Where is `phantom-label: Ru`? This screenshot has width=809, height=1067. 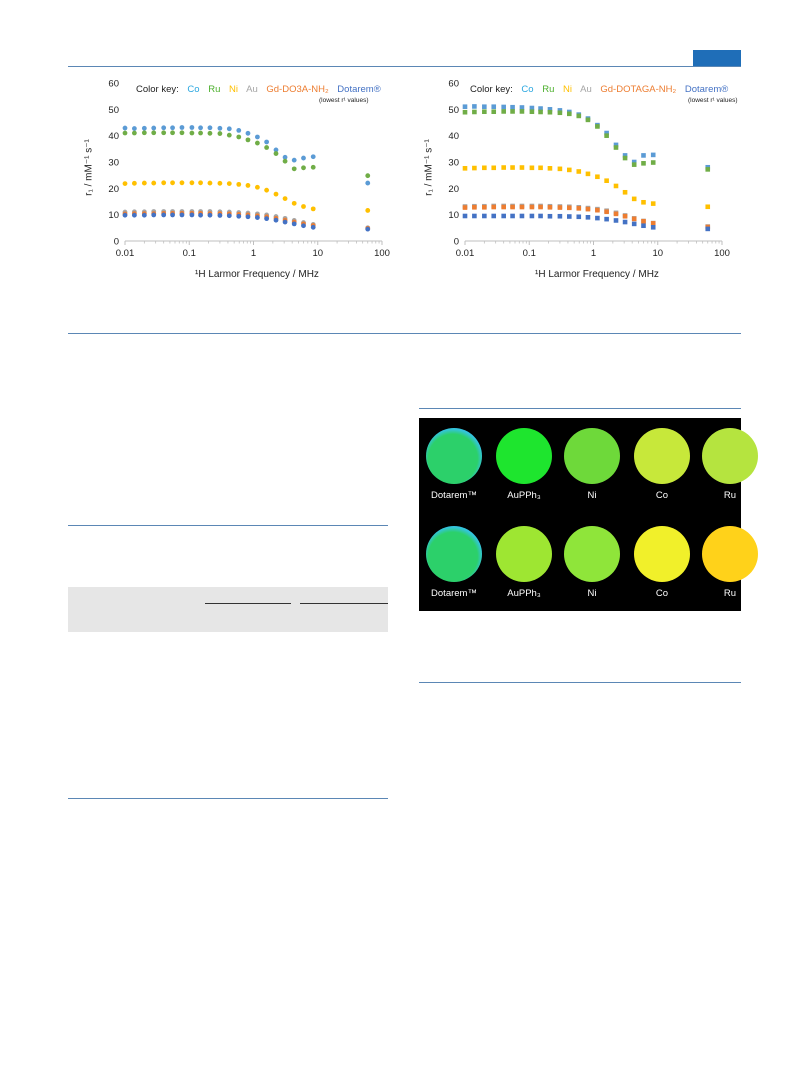 phantom-label: Ru is located at coordinates (730, 495).